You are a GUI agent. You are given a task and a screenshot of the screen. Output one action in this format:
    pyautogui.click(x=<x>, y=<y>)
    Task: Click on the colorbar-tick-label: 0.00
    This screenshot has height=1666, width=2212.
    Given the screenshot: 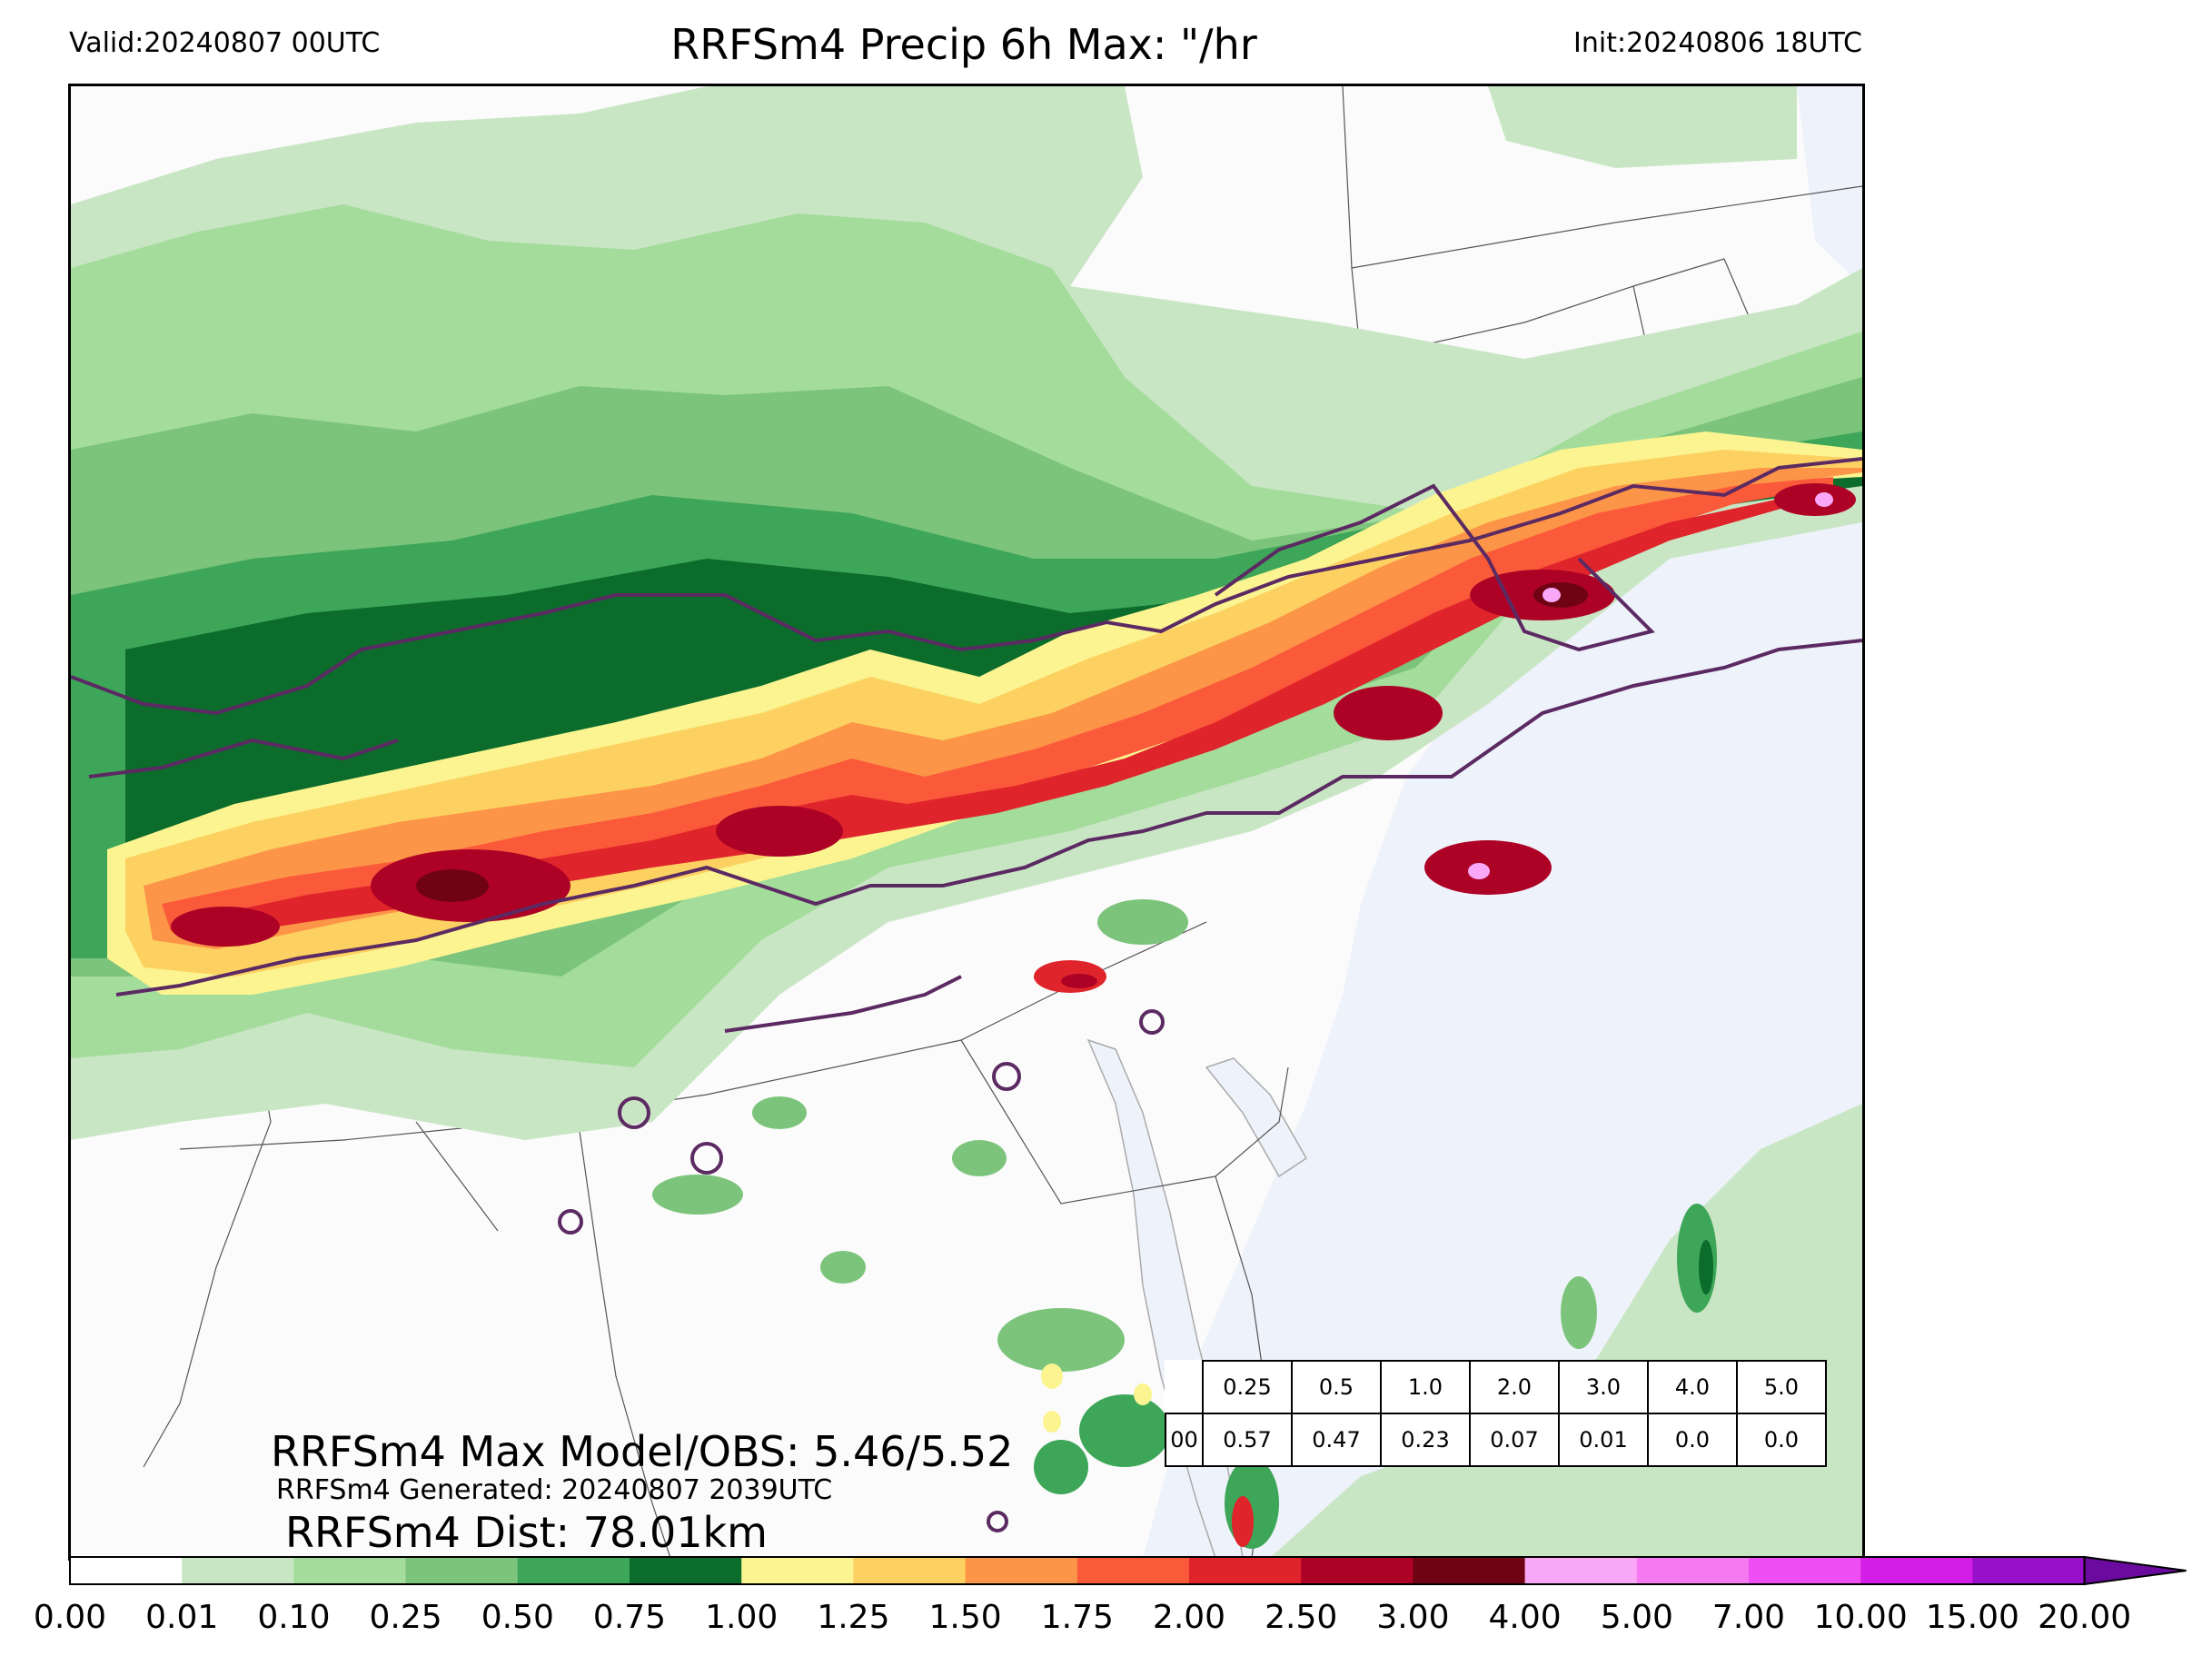 What is the action you would take?
    pyautogui.click(x=70, y=1617)
    